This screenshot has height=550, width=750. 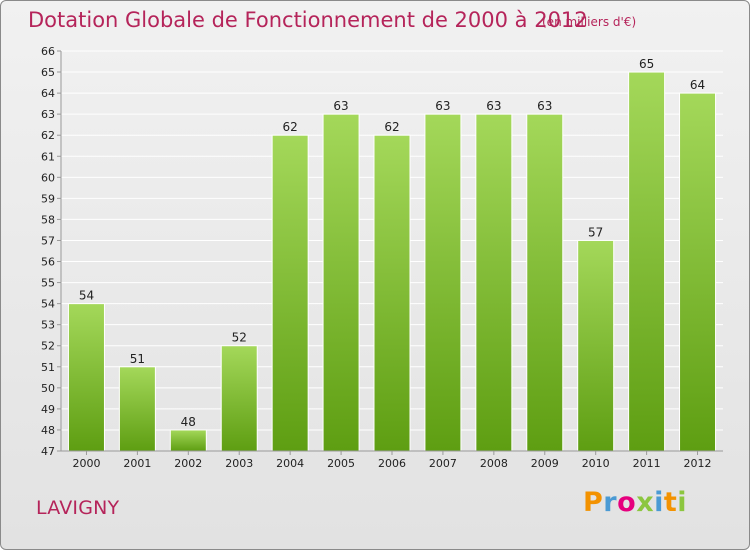 I want to click on logo-letter: o, so click(x=627, y=502).